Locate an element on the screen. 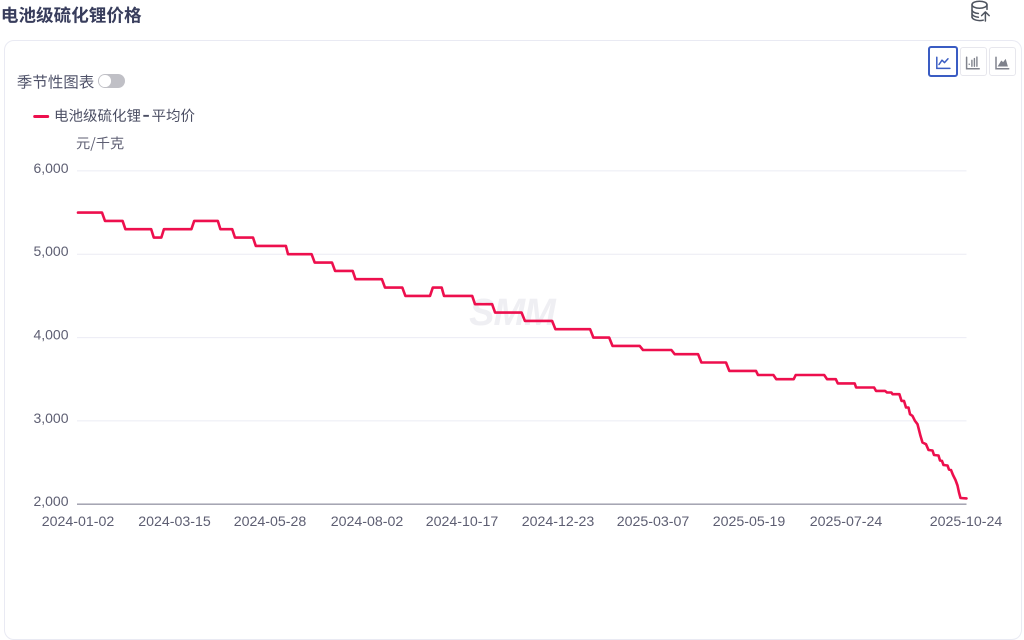 This screenshot has width=1024, height=640. svg-text: 4,000 is located at coordinates (50, 334).